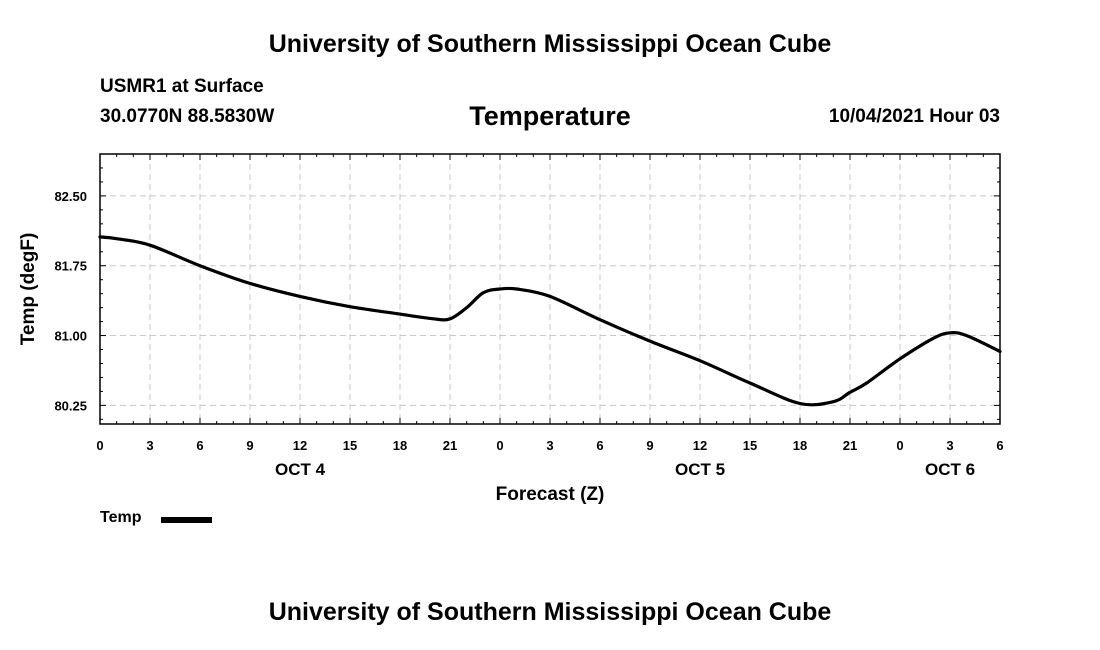 The image size is (1100, 650). Describe the element at coordinates (70, 336) in the screenshot. I see `y-tick-label: 81.00` at that location.